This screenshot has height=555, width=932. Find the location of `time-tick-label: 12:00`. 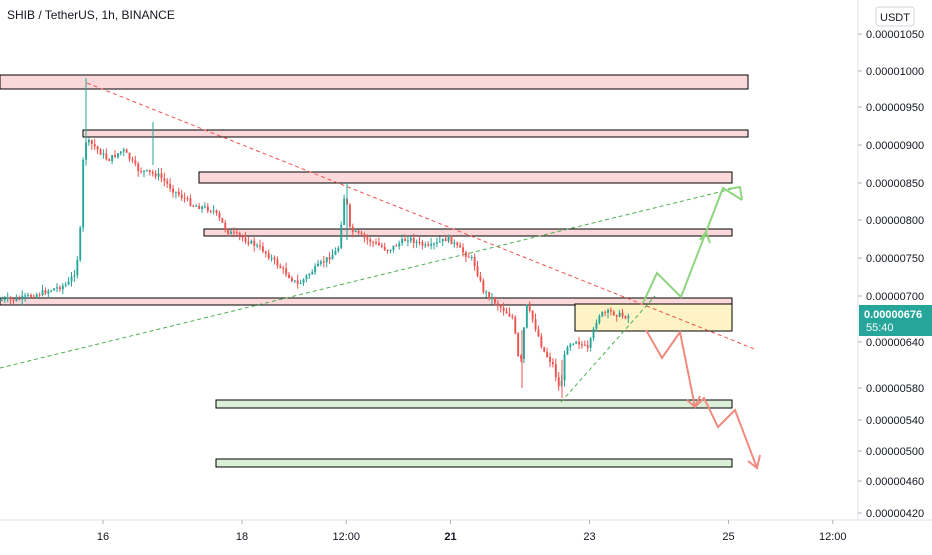

time-tick-label: 12:00 is located at coordinates (346, 537).